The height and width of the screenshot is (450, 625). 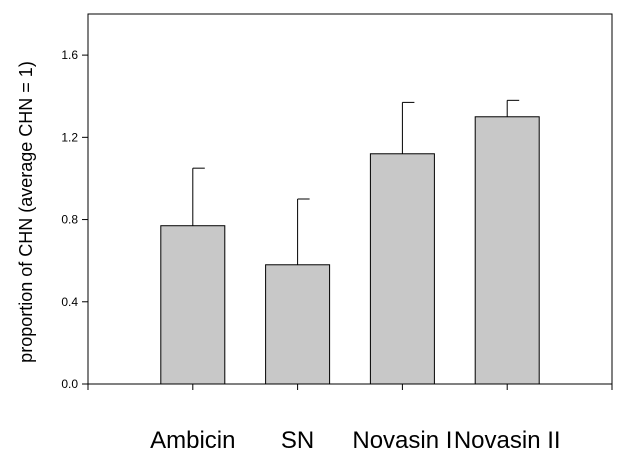 I want to click on y-tick-label: 0.4, so click(x=69, y=302).